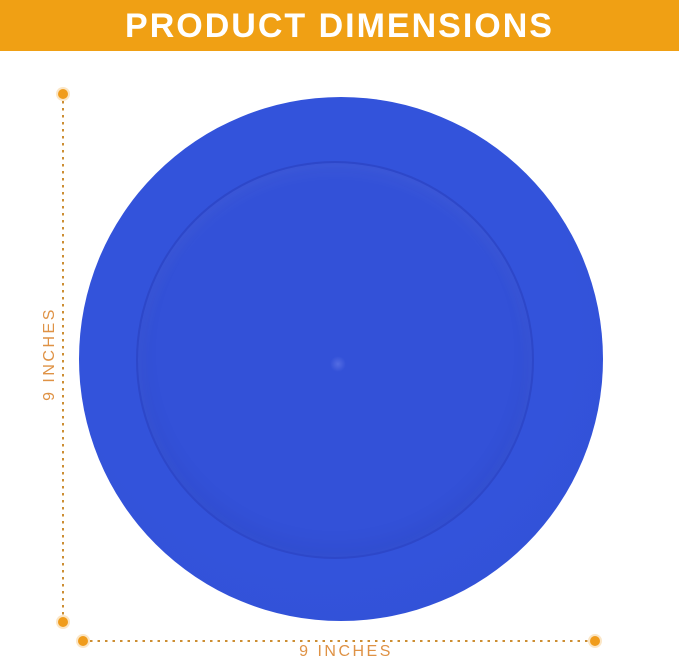 The height and width of the screenshot is (659, 679). Describe the element at coordinates (339, 641) in the screenshot. I see `dotted-line-horizontal` at that location.